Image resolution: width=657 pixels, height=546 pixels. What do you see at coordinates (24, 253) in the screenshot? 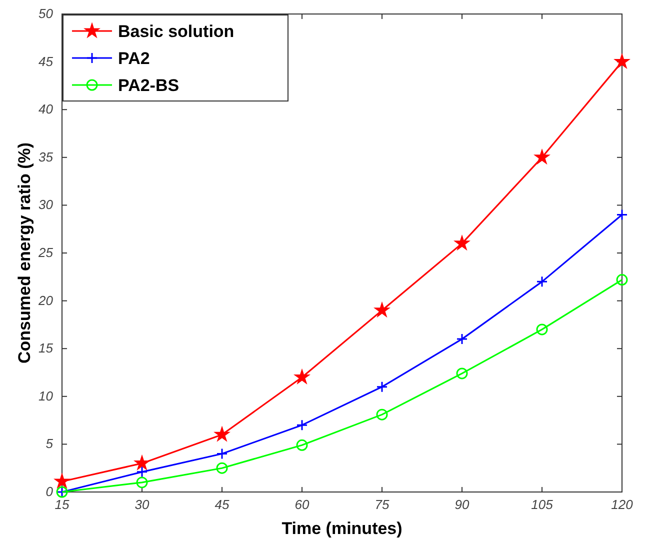
I see `y-axis-title: Consumed energy ratio (%)` at bounding box center [24, 253].